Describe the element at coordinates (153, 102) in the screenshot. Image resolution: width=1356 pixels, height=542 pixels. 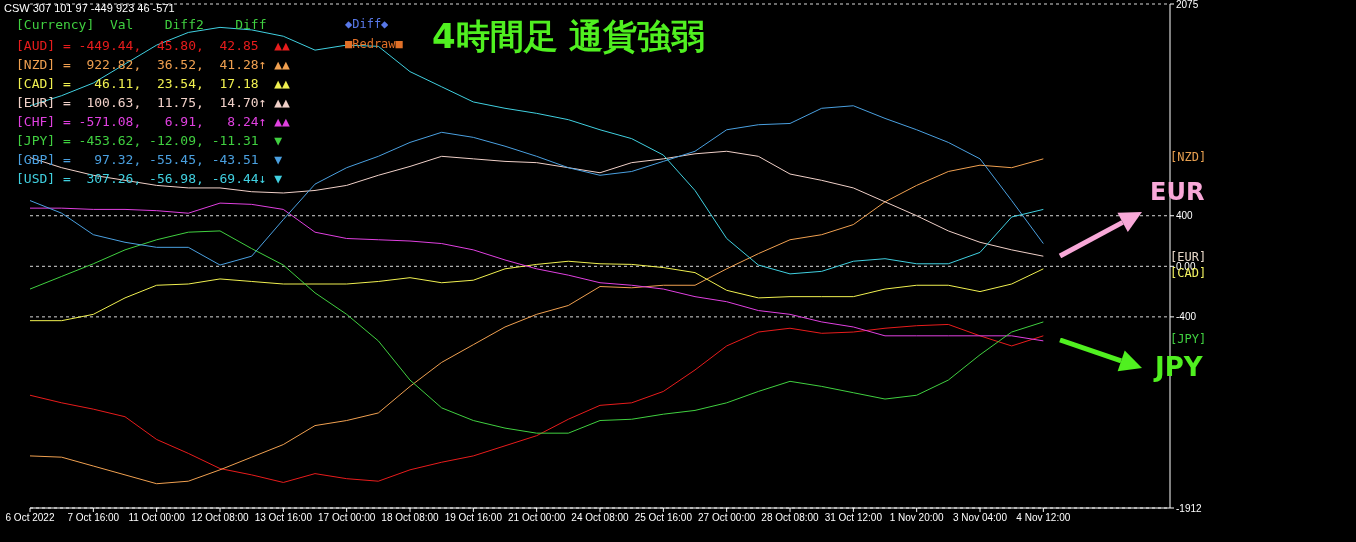
I see `text: [EUR] = 100.63, 11.75, 14.70↑ ▲▲` at that location.